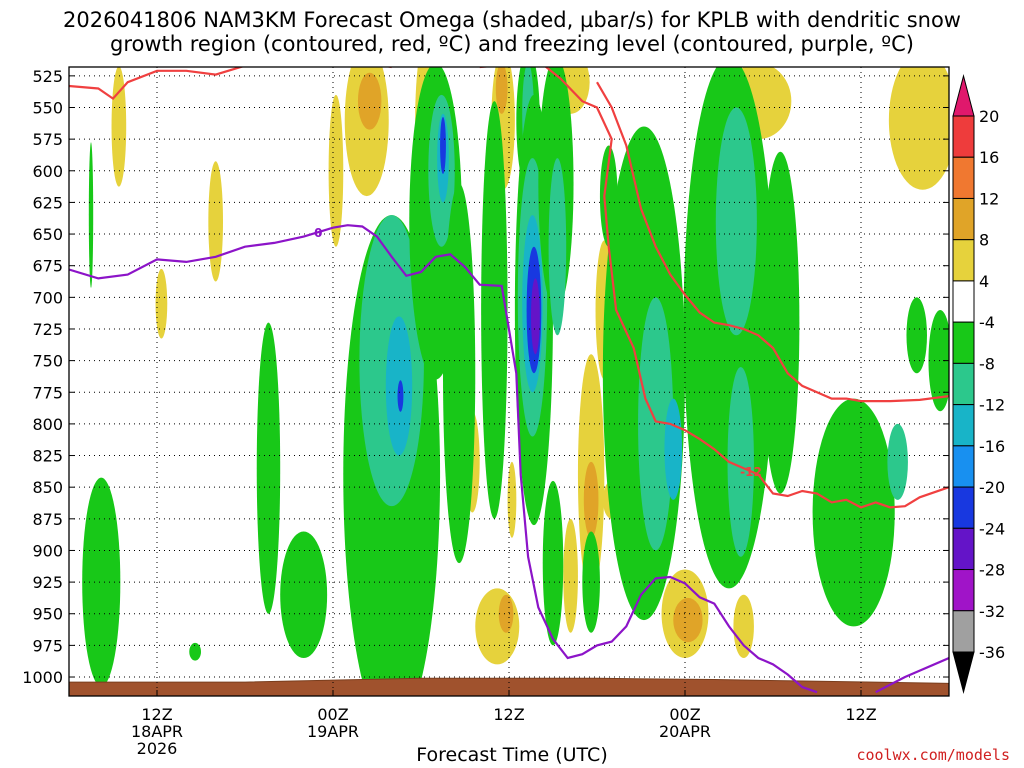 The image size is (1024, 768). What do you see at coordinates (984, 240) in the screenshot?
I see `colorbar-label-3: 8` at bounding box center [984, 240].